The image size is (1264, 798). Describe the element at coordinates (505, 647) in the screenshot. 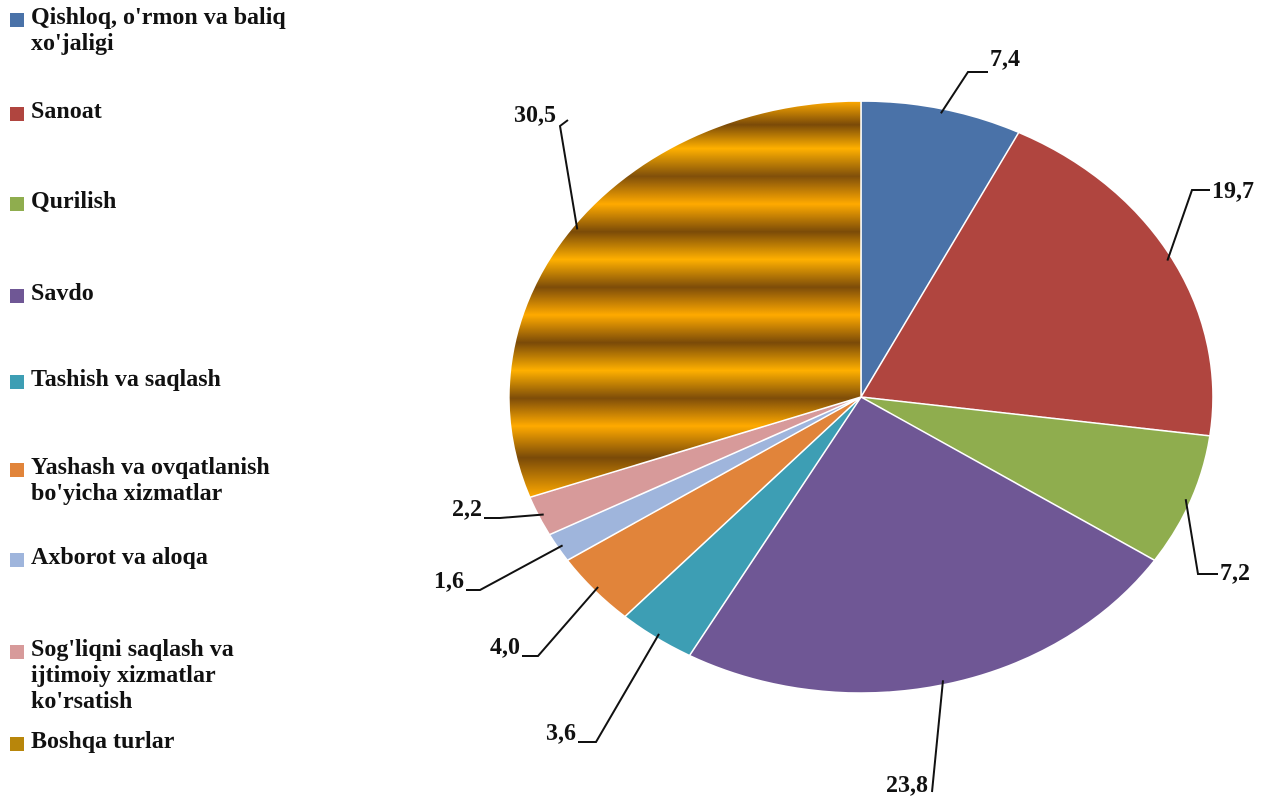

I see `data-label: 4,0` at that location.